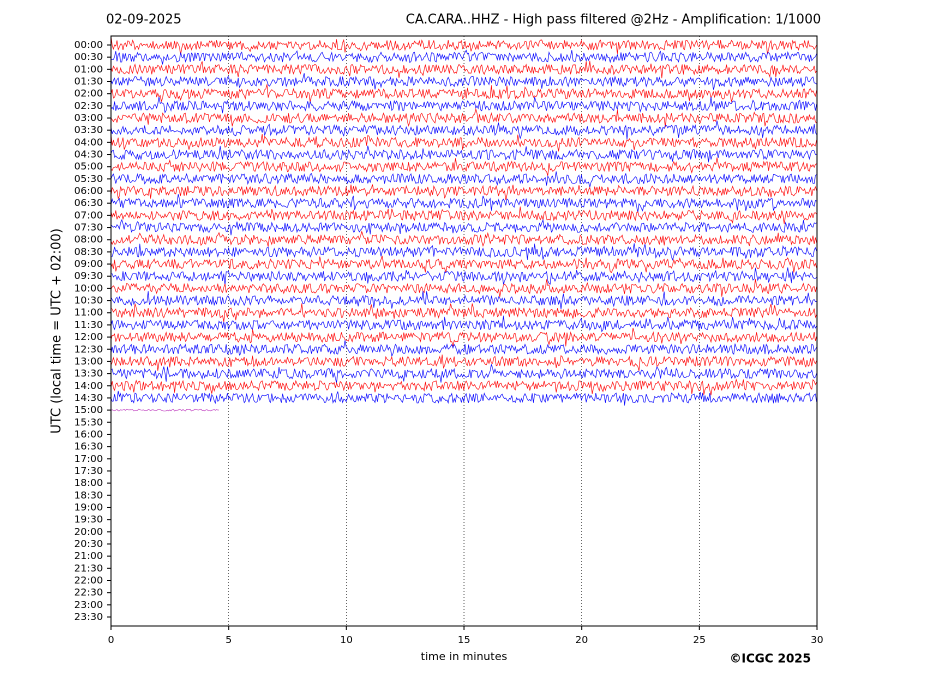  I want to click on y-tick-label: 14:00, so click(88, 386).